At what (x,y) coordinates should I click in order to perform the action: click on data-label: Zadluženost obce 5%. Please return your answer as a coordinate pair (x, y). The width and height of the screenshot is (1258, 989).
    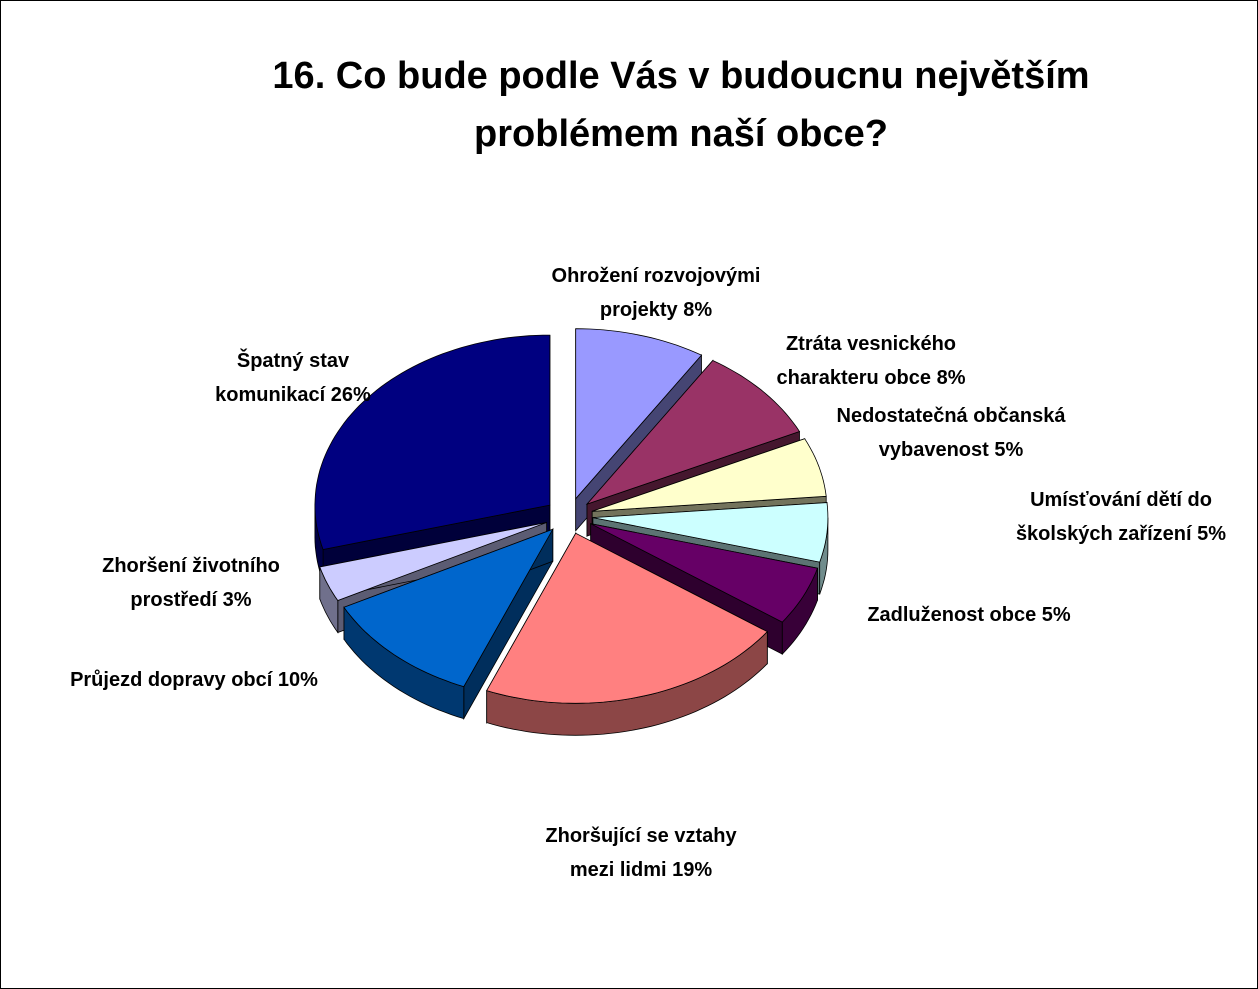
    Looking at the image, I should click on (969, 615).